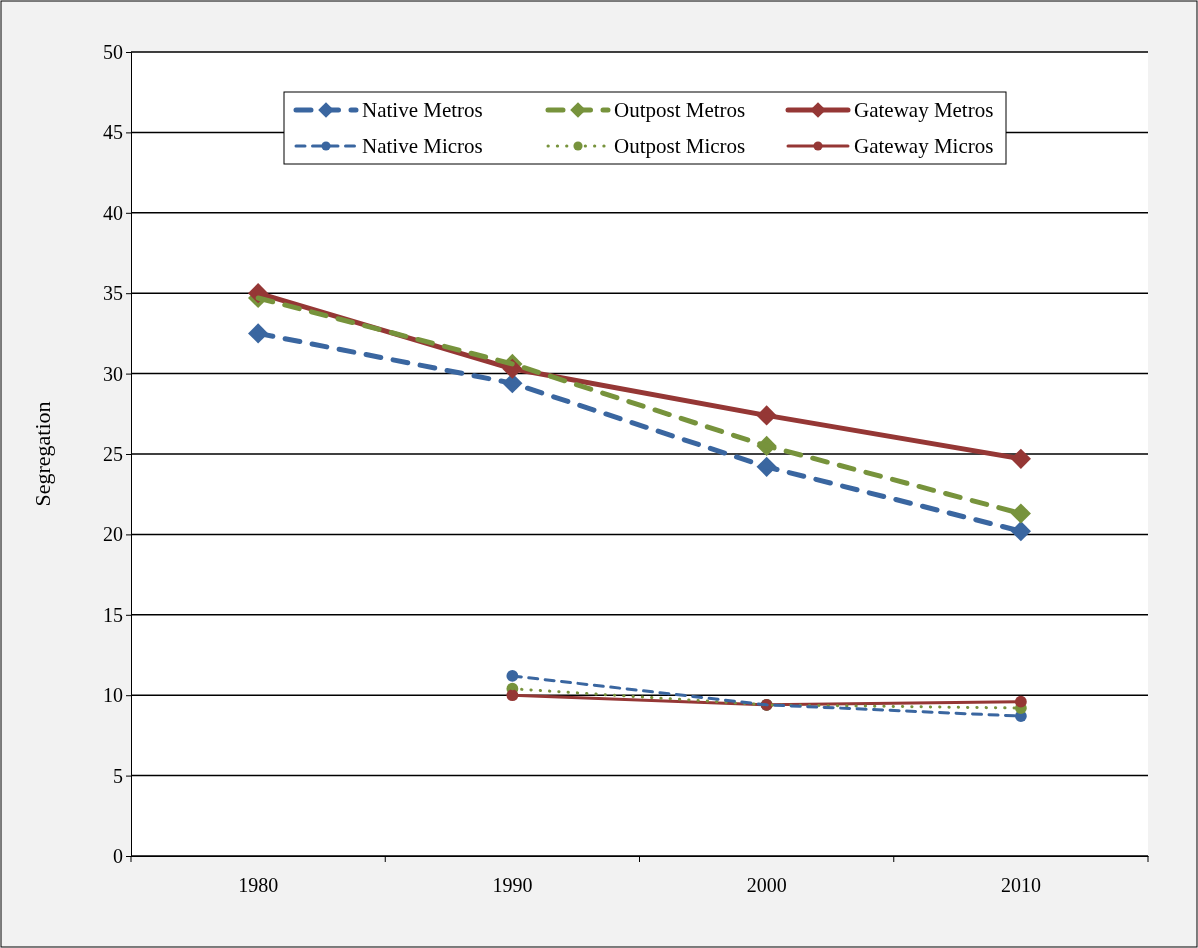 The width and height of the screenshot is (1198, 948). What do you see at coordinates (422, 146) in the screenshot?
I see `legend-label: Native Micros` at bounding box center [422, 146].